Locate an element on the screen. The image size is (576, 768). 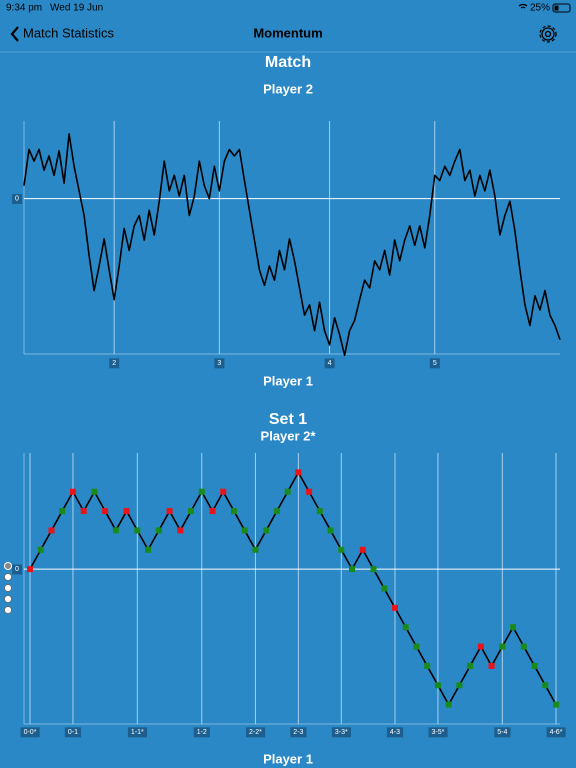
x-tick-label: 4 is located at coordinates (330, 363).